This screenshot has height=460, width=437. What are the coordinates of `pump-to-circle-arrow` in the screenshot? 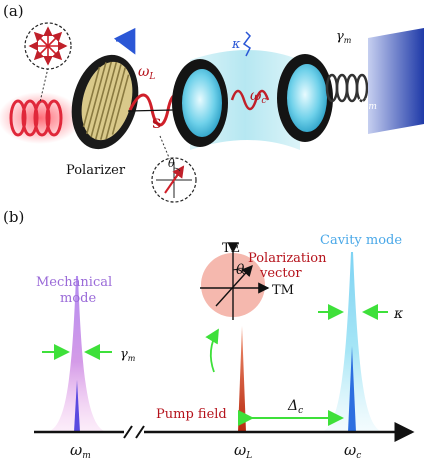 It's located at (212, 350).